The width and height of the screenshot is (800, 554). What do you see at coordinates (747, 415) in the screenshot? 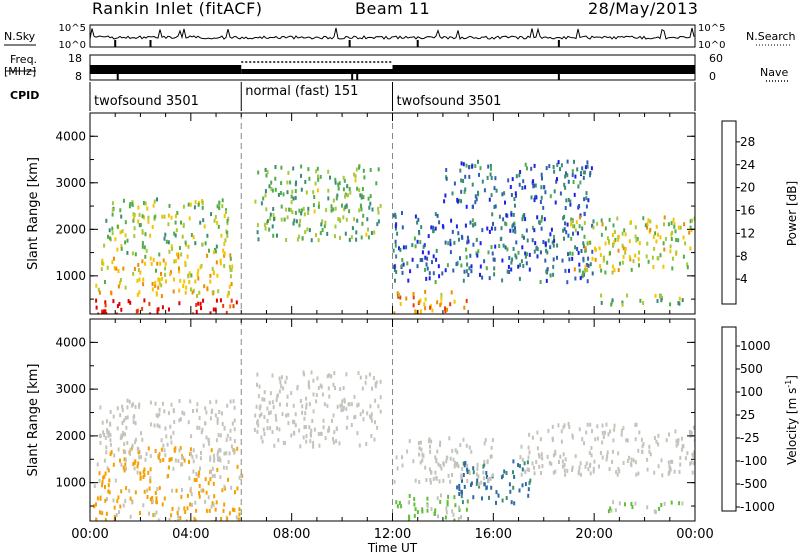
I see `colorbar-tick-label: 25` at bounding box center [747, 415].